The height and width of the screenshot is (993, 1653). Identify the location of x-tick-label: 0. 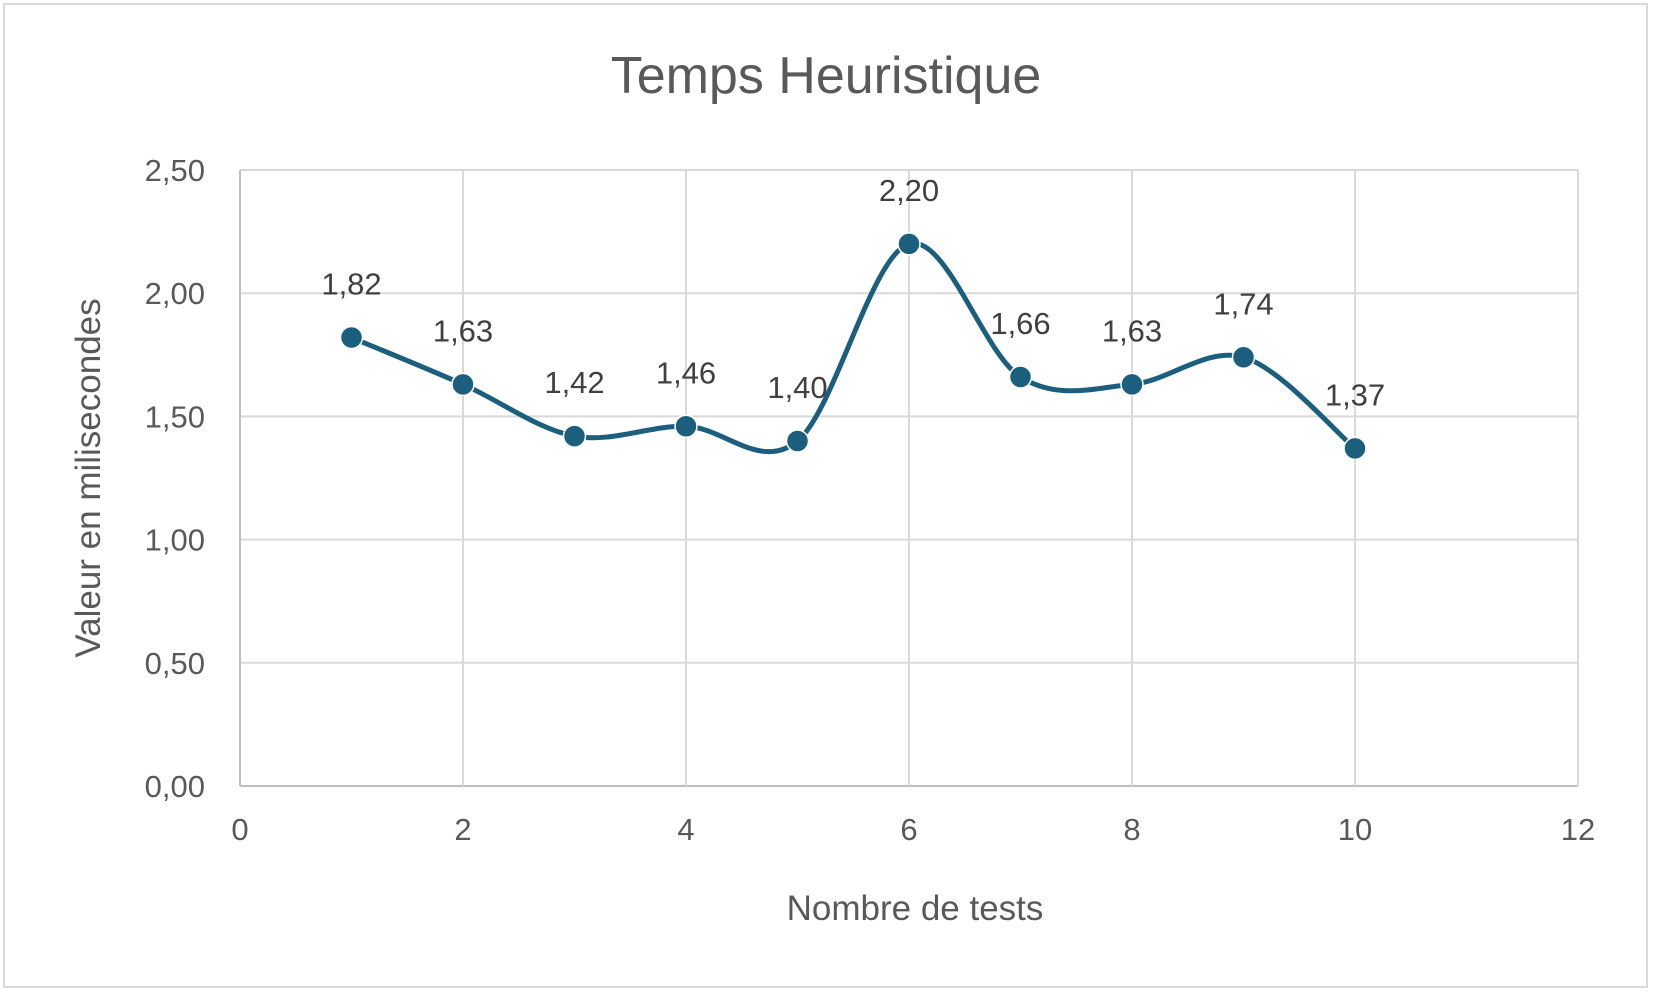
(239, 829).